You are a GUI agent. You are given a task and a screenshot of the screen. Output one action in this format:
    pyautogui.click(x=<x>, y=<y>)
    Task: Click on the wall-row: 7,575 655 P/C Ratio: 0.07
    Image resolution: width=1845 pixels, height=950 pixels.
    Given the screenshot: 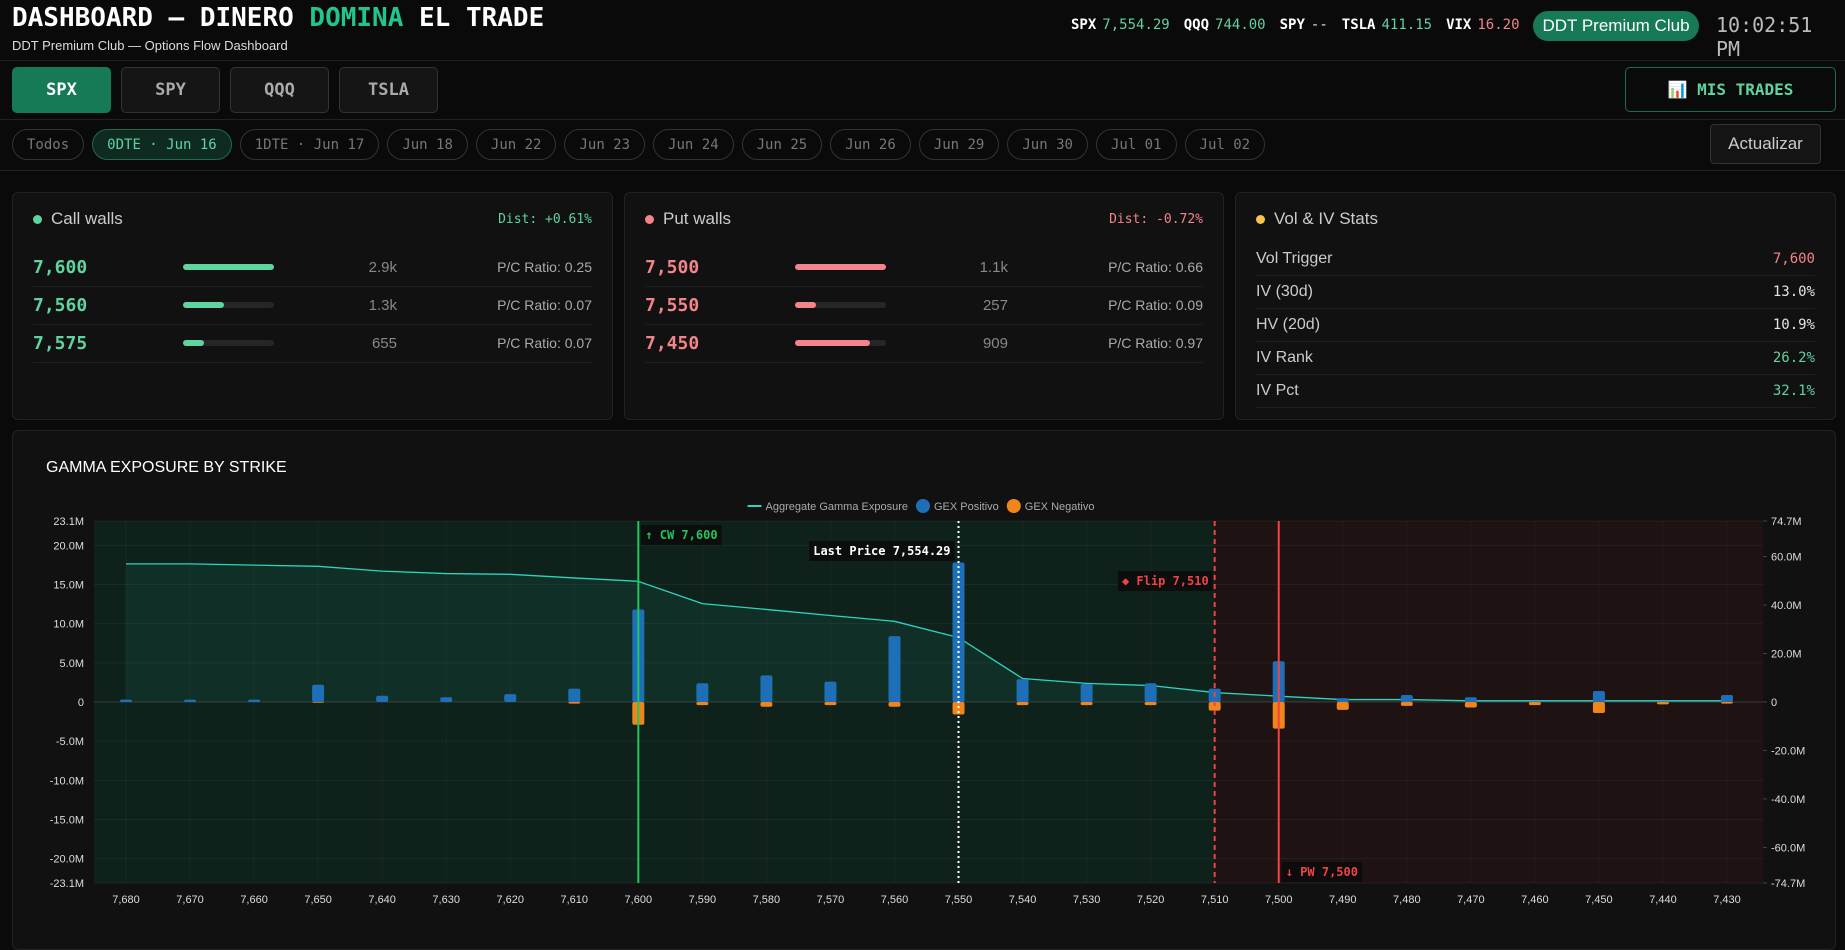 What is the action you would take?
    pyautogui.click(x=312, y=344)
    